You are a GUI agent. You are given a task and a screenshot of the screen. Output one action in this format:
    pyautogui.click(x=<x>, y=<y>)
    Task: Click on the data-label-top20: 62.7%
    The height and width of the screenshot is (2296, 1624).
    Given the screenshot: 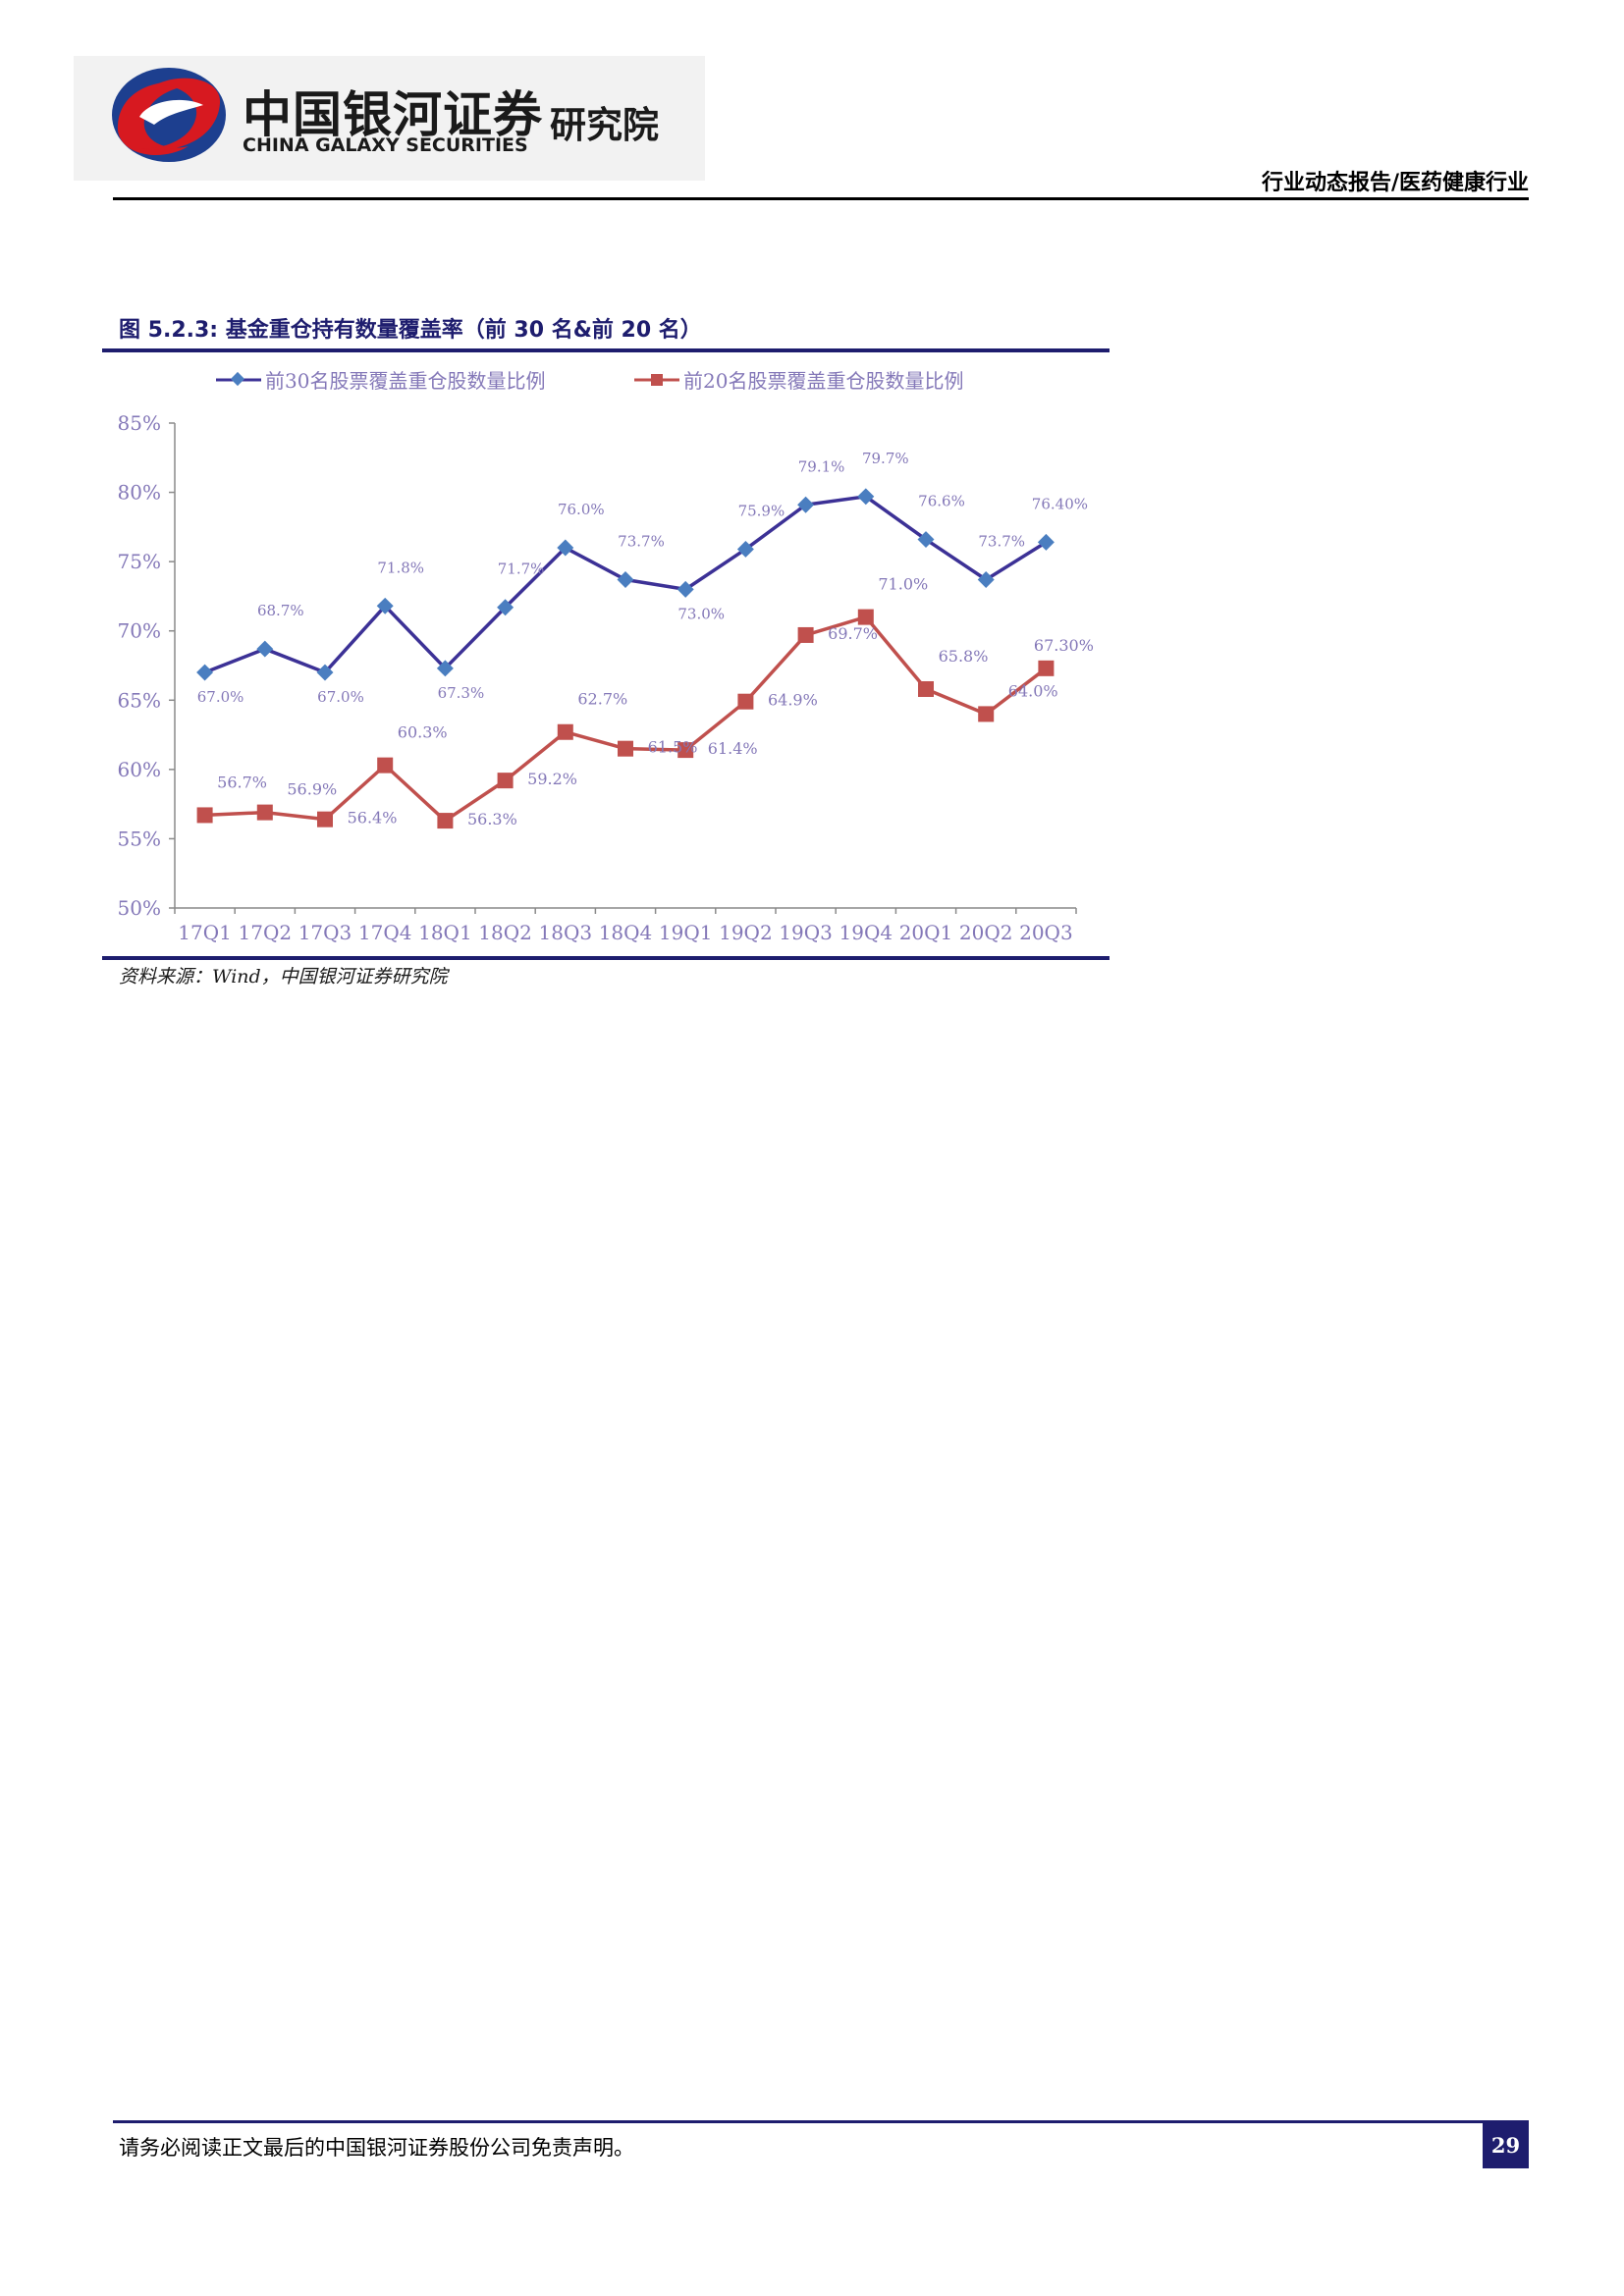 What is the action you would take?
    pyautogui.click(x=602, y=699)
    